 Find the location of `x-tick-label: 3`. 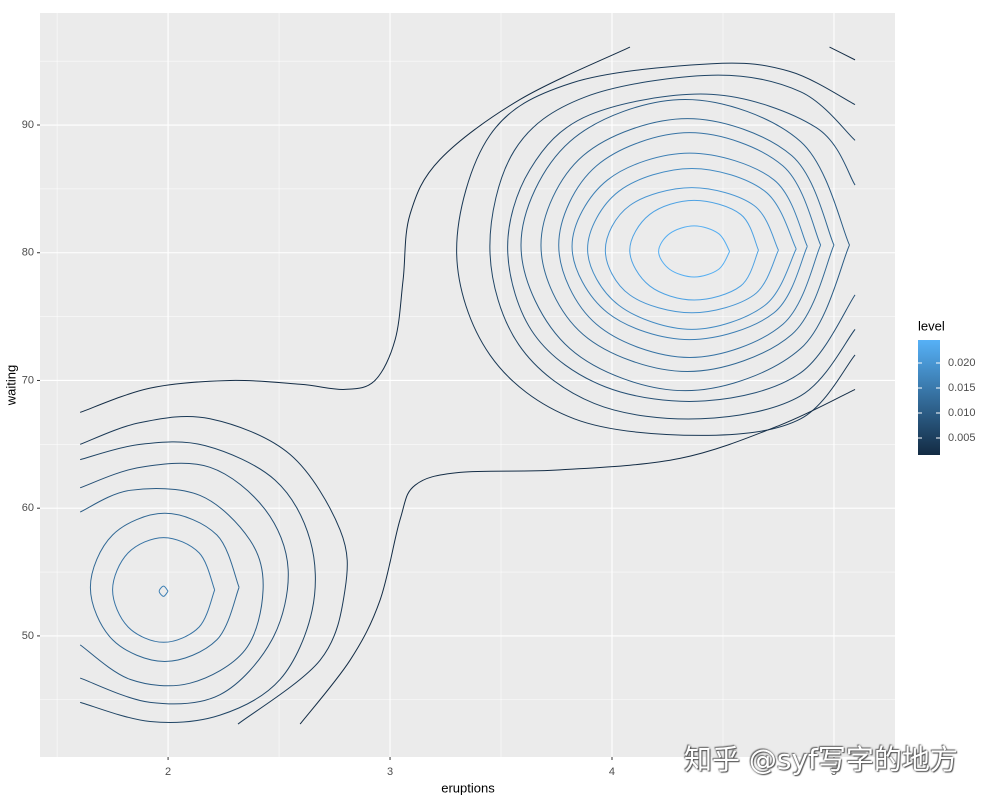

x-tick-label: 3 is located at coordinates (390, 772).